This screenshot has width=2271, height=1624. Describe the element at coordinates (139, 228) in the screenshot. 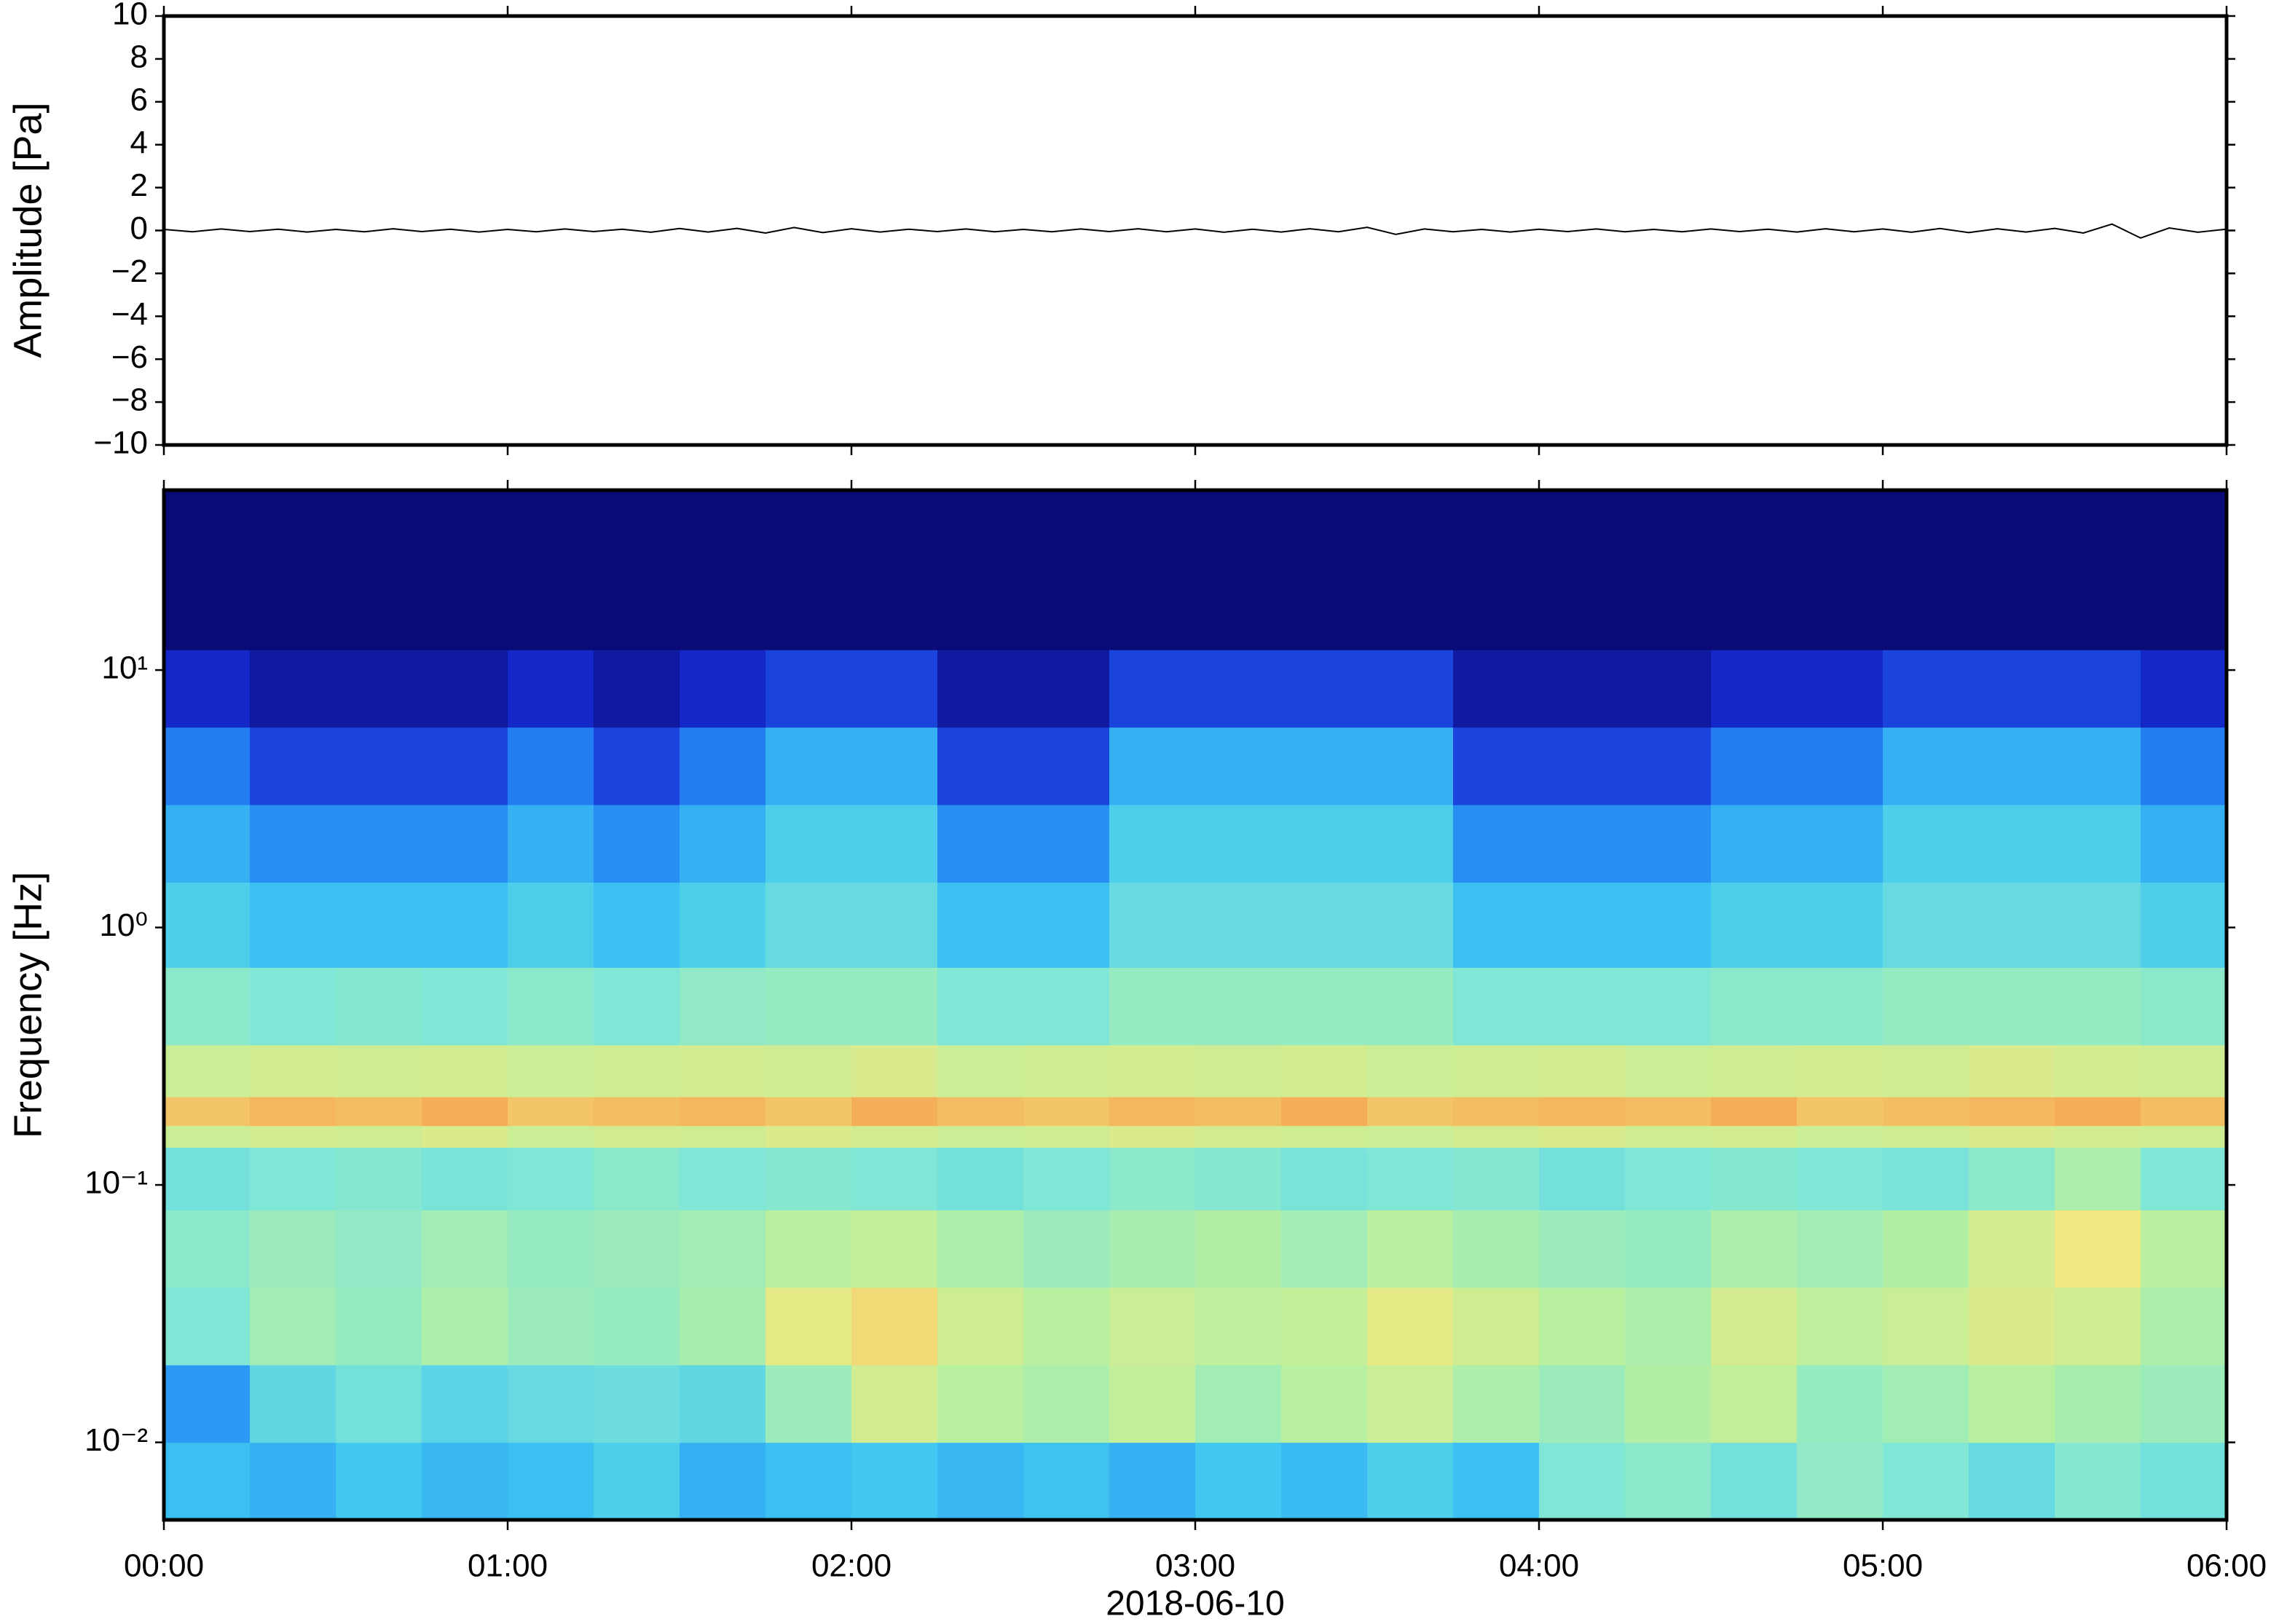

I see `y-tick-label: 0` at that location.